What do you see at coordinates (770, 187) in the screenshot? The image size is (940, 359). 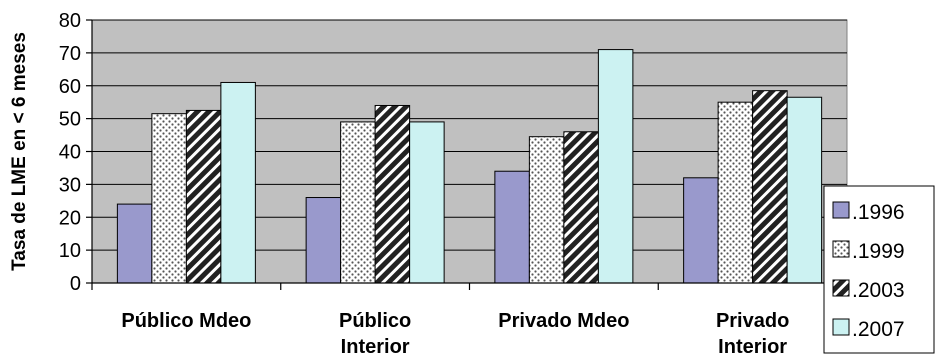 I see `bar-2003-cat4` at bounding box center [770, 187].